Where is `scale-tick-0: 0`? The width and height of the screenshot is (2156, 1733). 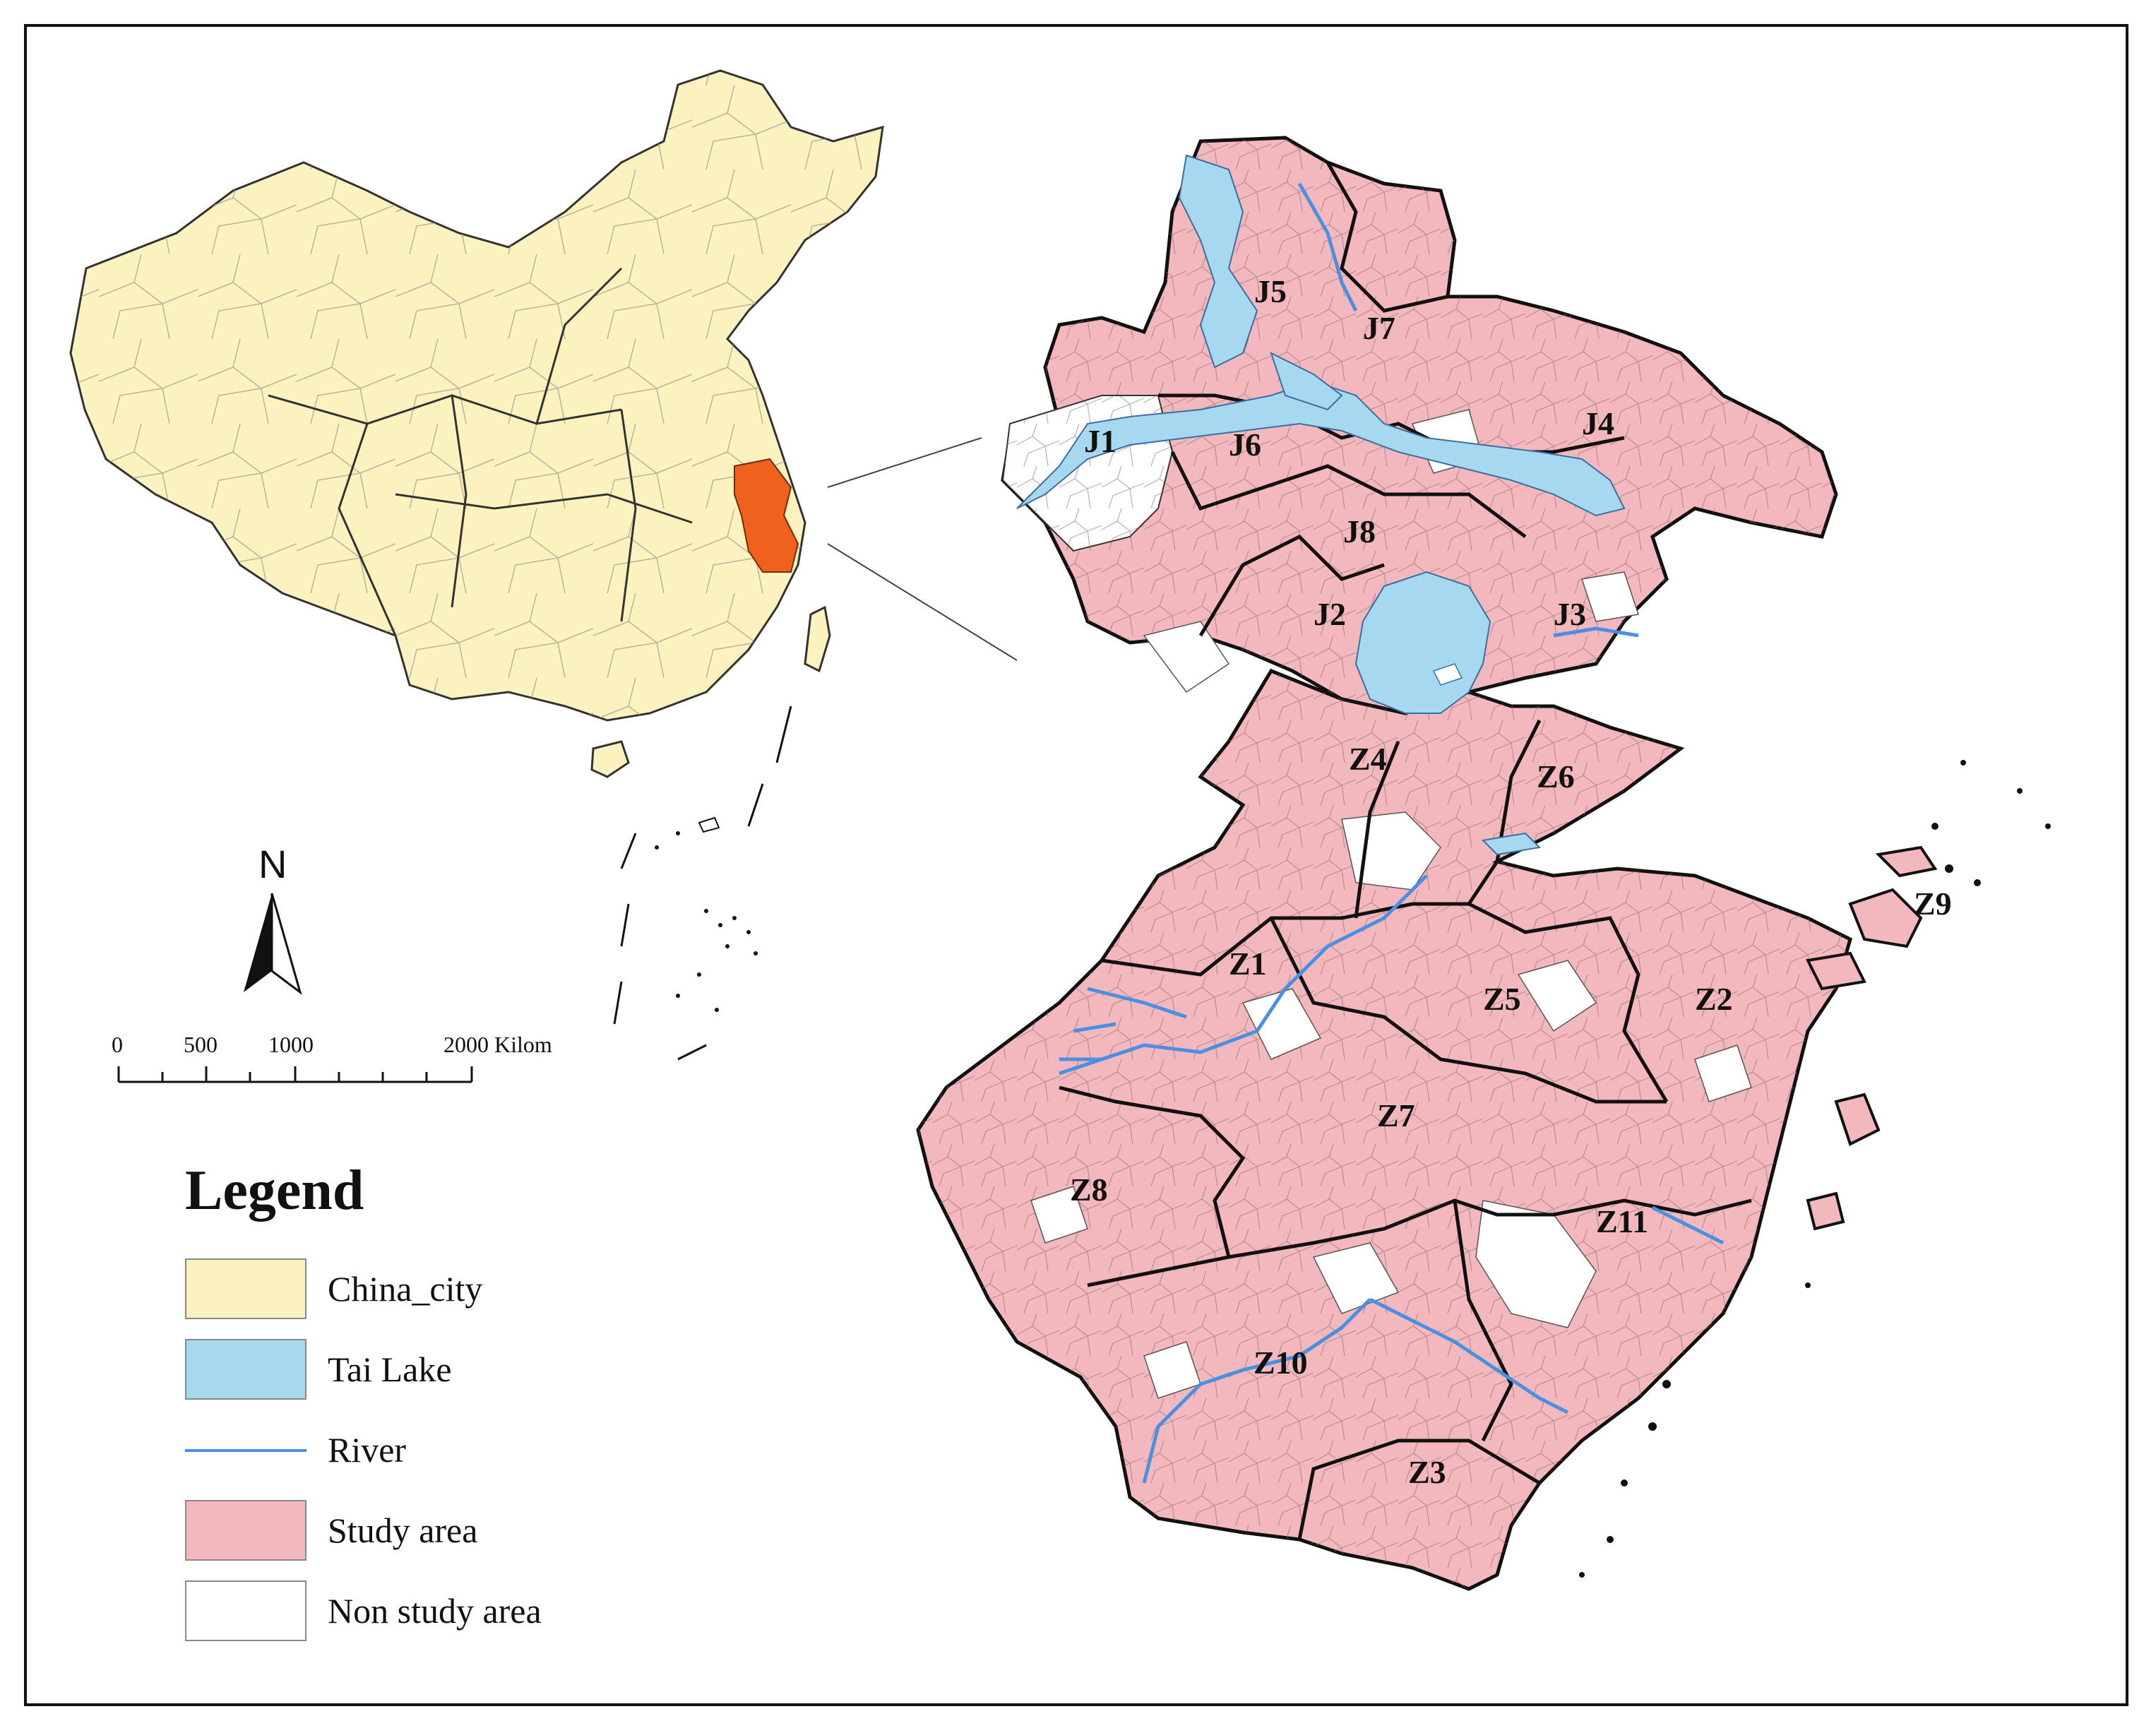
scale-tick-0: 0 is located at coordinates (117, 1044).